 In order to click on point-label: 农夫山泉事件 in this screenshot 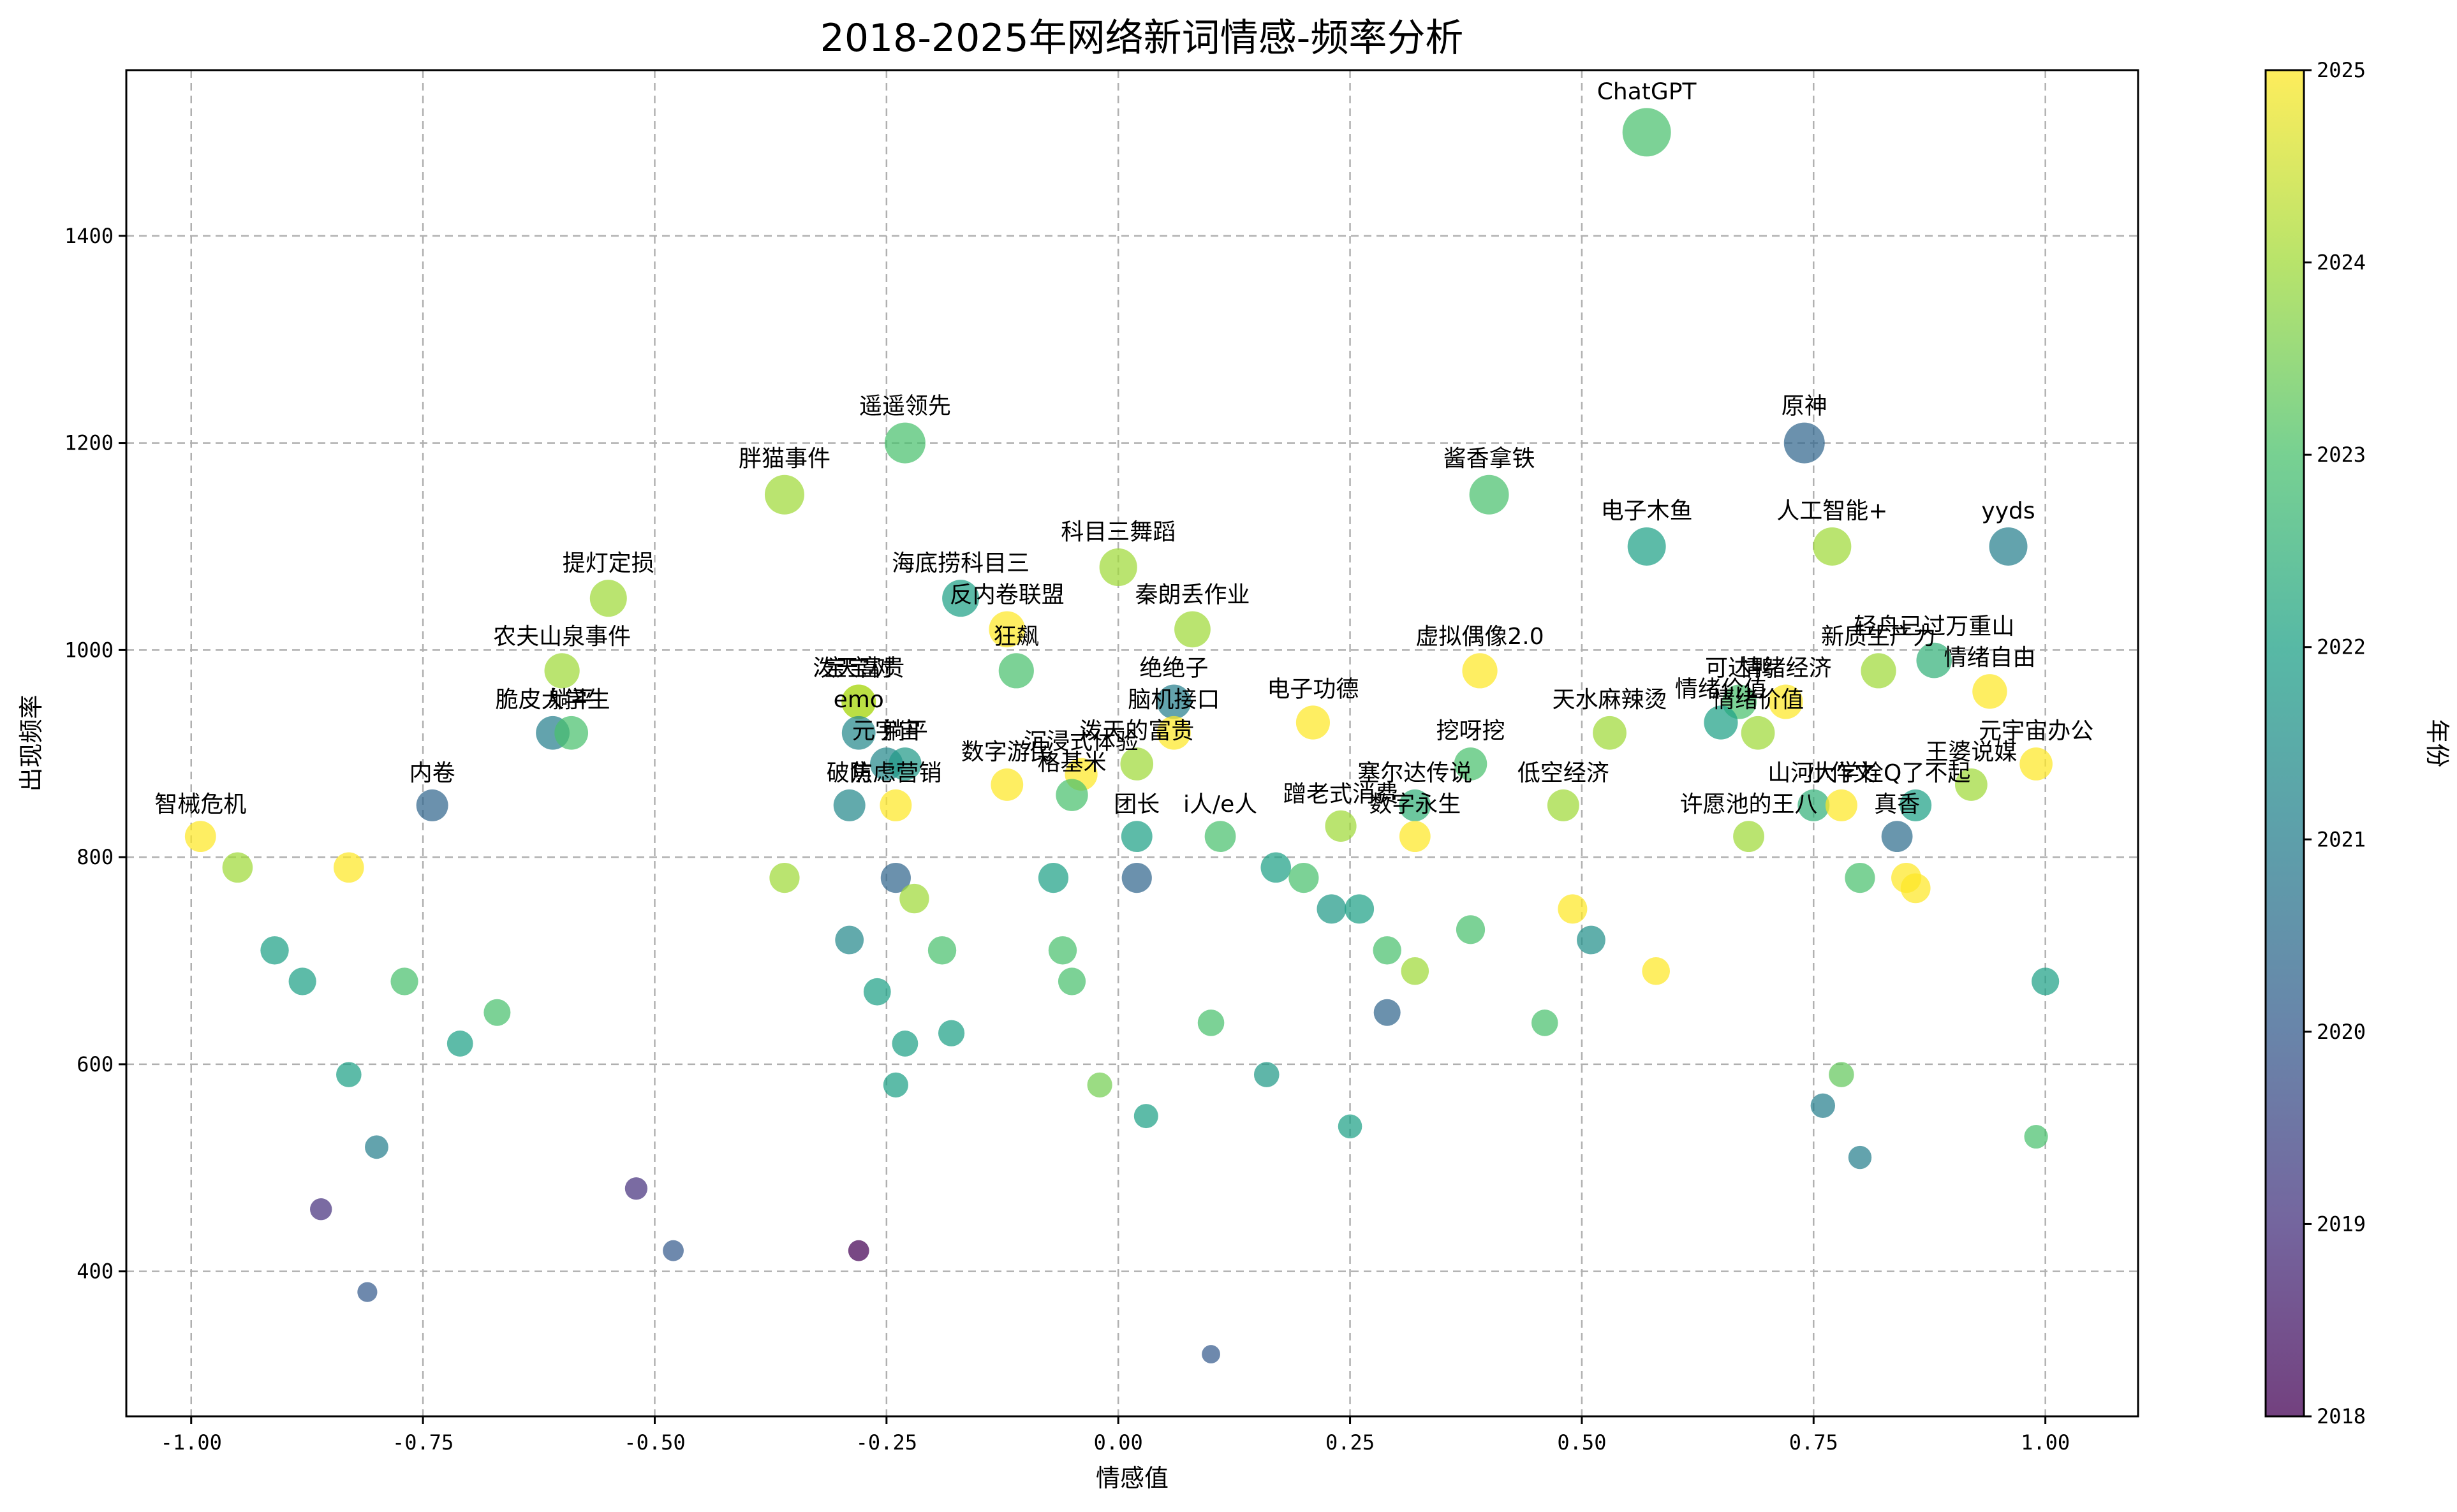, I will do `click(562, 637)`.